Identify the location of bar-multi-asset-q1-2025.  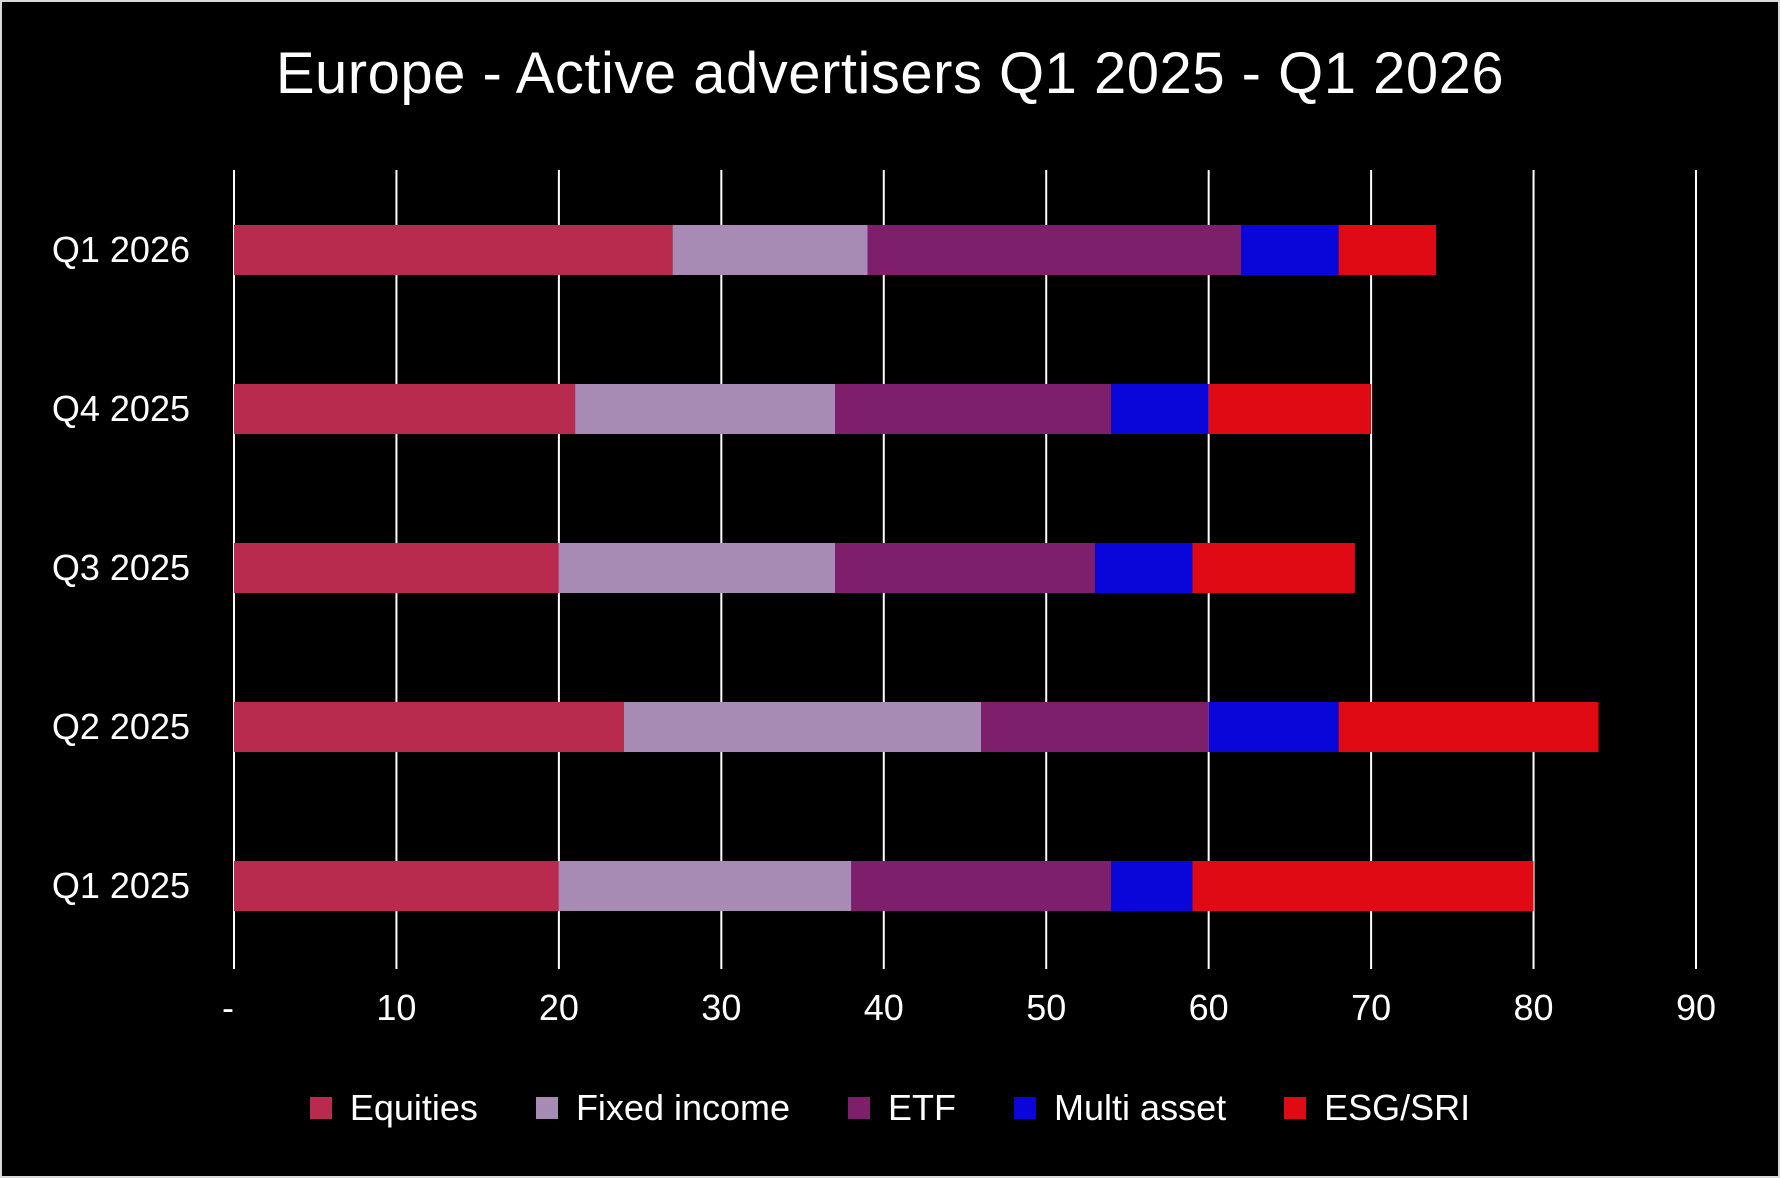
(1152, 886).